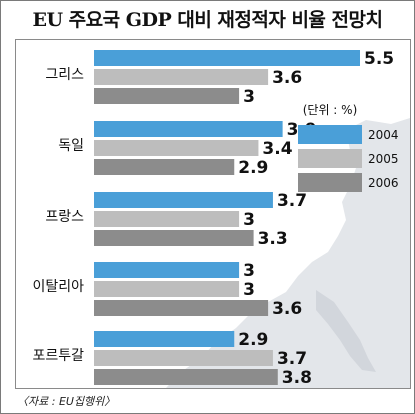  What do you see at coordinates (383, 159) in the screenshot?
I see `legend-label: 2005` at bounding box center [383, 159].